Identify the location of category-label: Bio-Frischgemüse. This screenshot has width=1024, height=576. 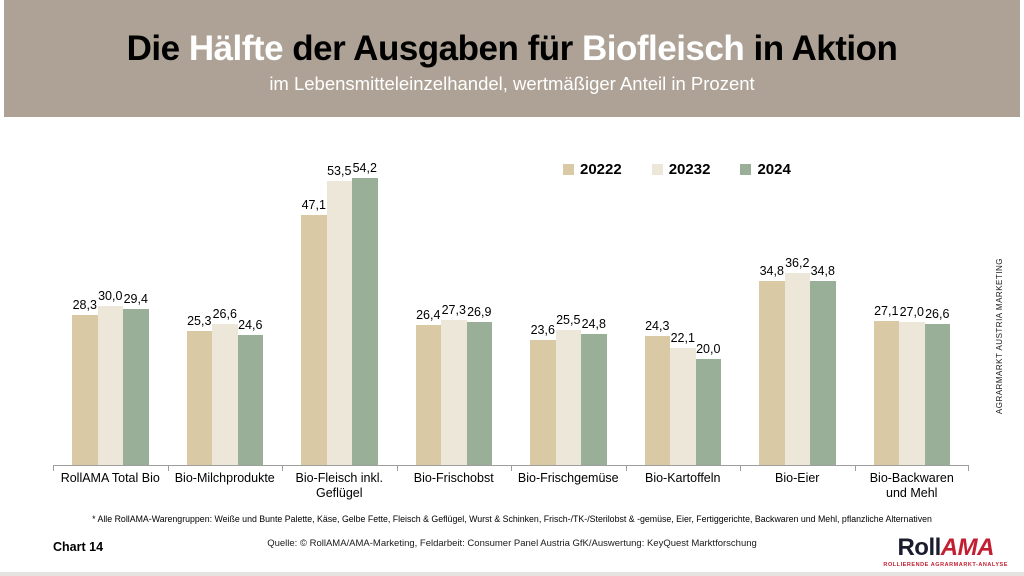
(568, 478).